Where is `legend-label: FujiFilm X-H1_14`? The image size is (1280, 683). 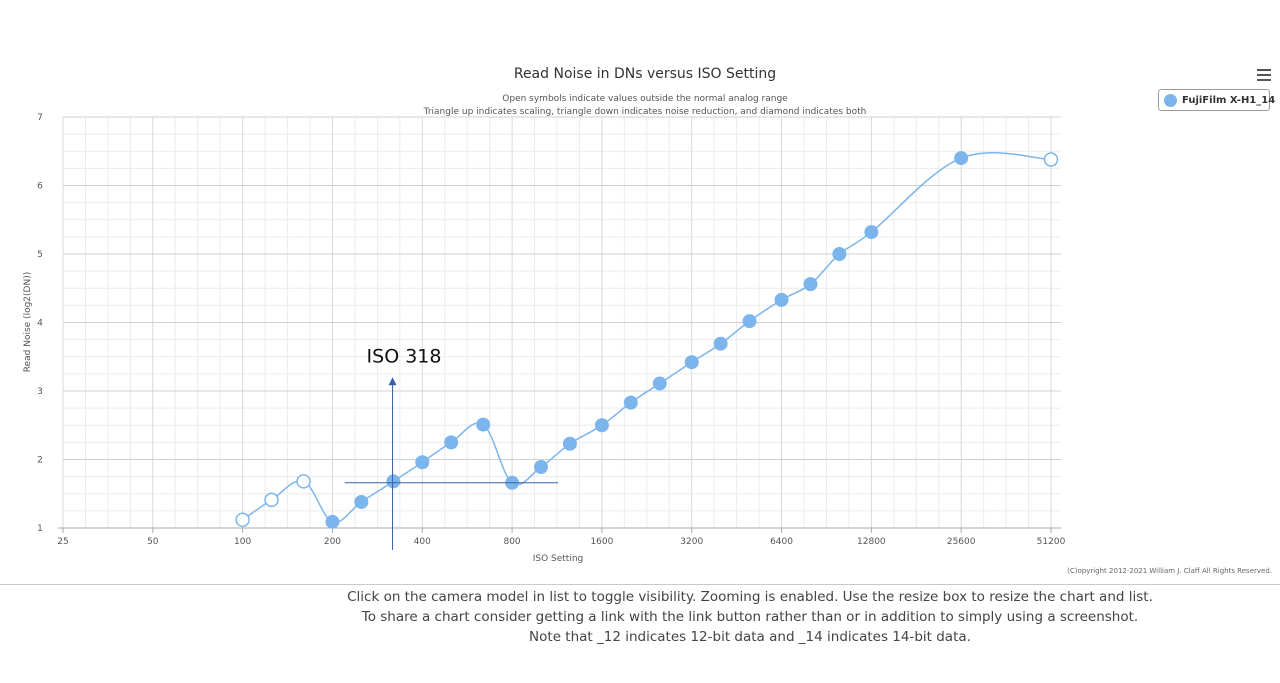 legend-label: FujiFilm X-H1_14 is located at coordinates (1229, 100).